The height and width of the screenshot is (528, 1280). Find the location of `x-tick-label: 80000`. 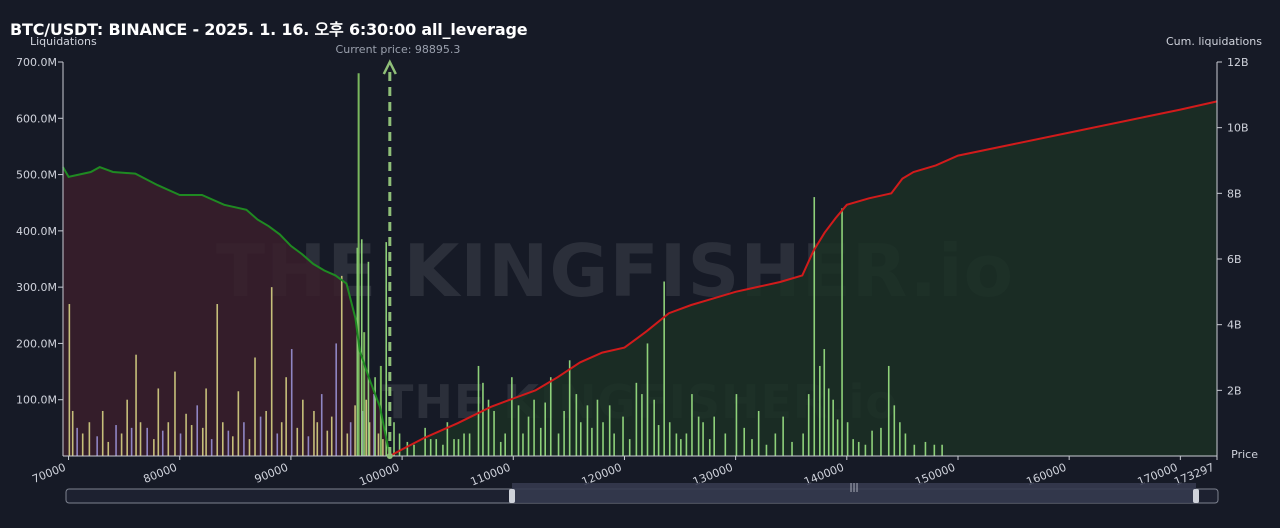

x-tick-label: 80000 is located at coordinates (160, 473).